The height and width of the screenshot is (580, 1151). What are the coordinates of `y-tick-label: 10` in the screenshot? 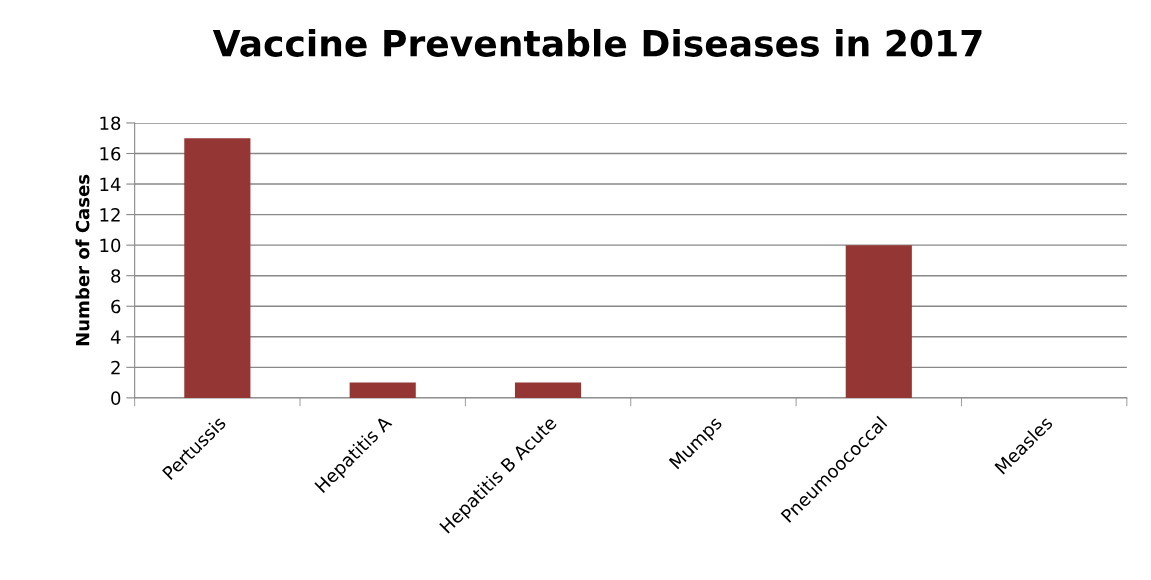 It's located at (110, 245).